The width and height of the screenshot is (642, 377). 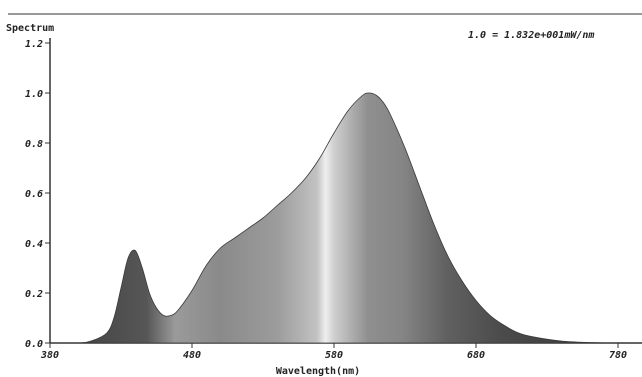 What do you see at coordinates (318, 371) in the screenshot?
I see `x-axis-title: Wavelength(nm)` at bounding box center [318, 371].